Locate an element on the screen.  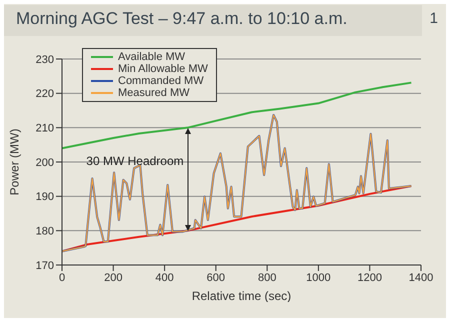
legend-label: Min Allowable MW is located at coordinates (163, 69).